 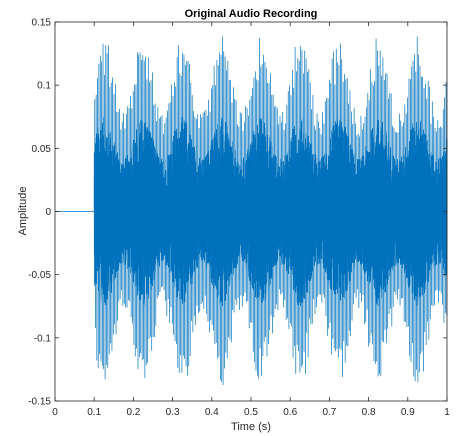 What do you see at coordinates (94, 412) in the screenshot?
I see `x-tick-label: 0.1` at bounding box center [94, 412].